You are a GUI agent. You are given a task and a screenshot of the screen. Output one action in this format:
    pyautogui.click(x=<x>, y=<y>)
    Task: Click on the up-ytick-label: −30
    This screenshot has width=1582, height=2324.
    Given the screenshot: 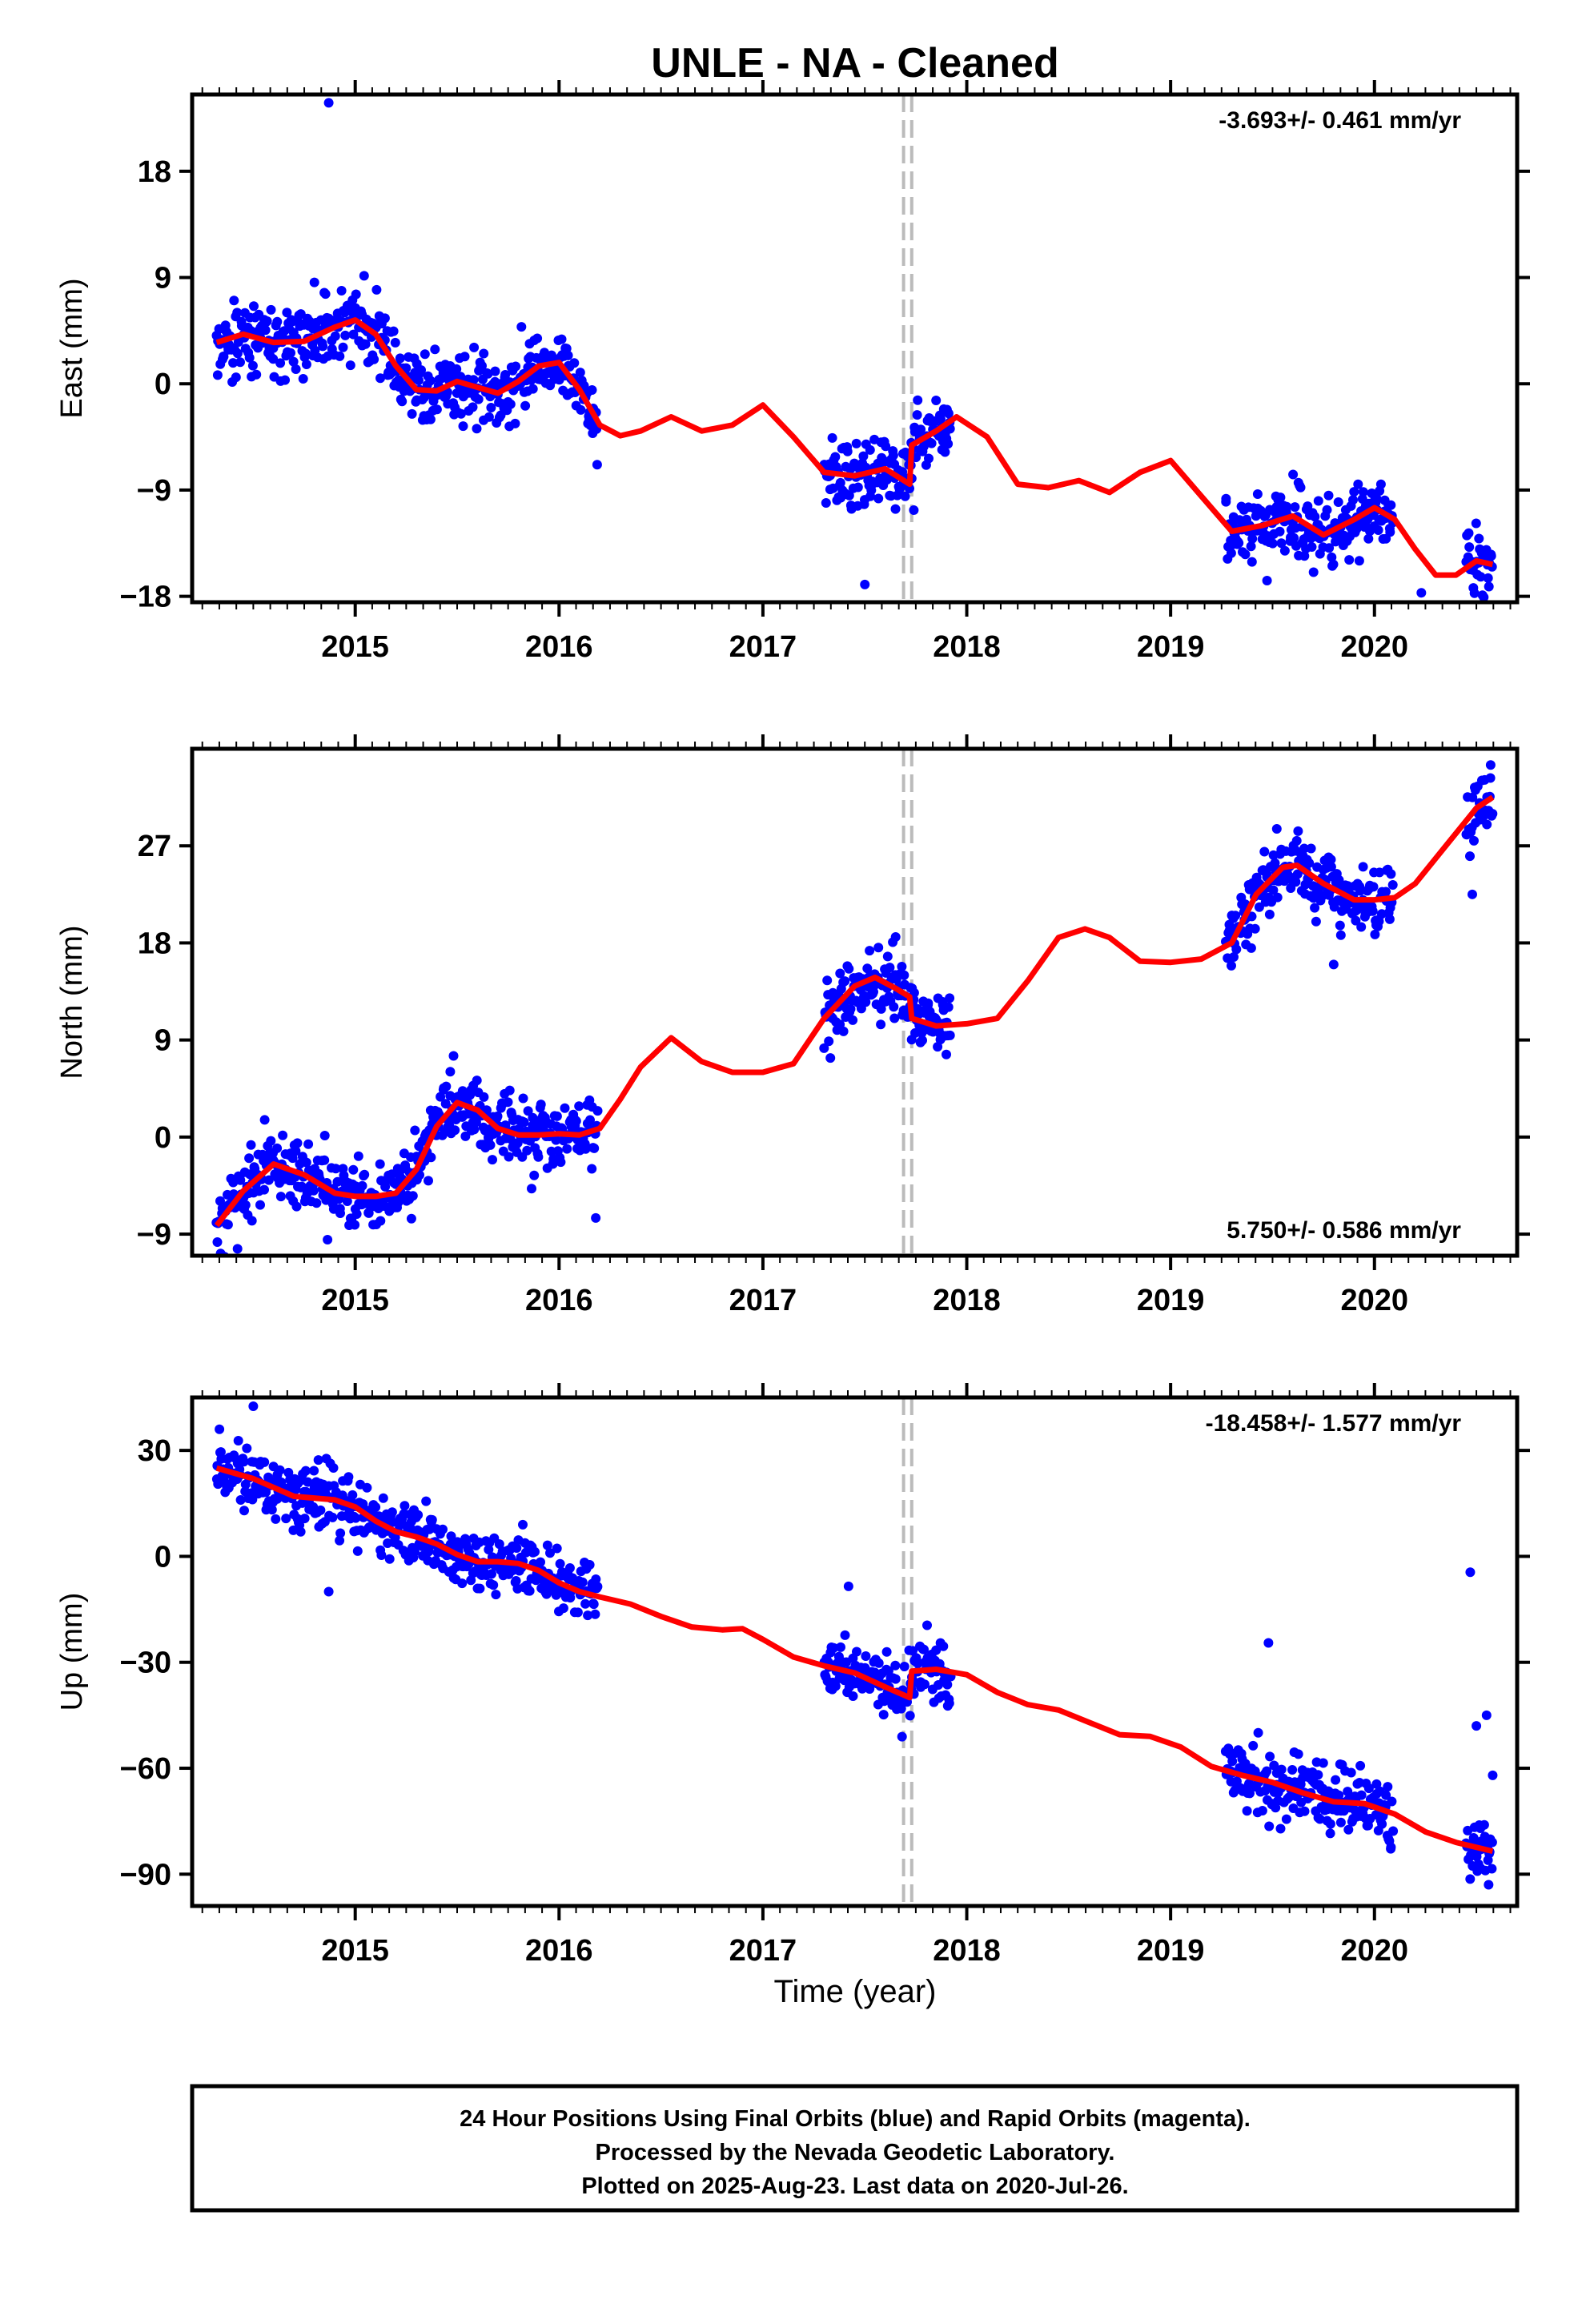 What is the action you would take?
    pyautogui.click(x=145, y=1663)
    